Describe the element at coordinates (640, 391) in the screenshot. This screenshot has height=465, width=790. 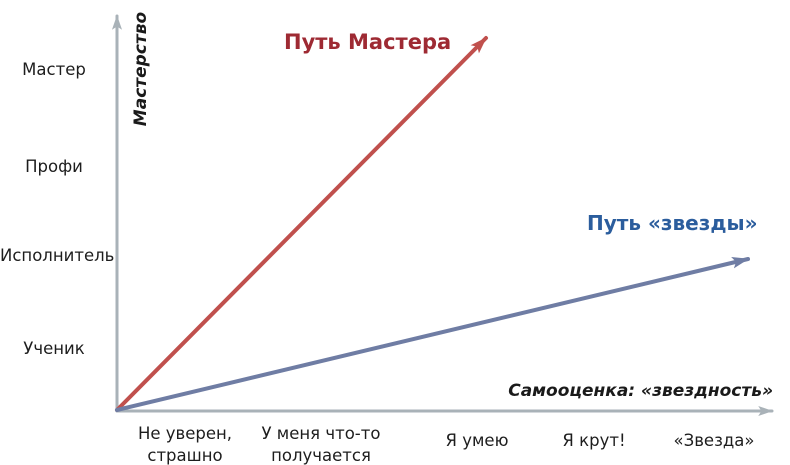
I see `x-axis-title: Самооценка: «звездность»` at that location.